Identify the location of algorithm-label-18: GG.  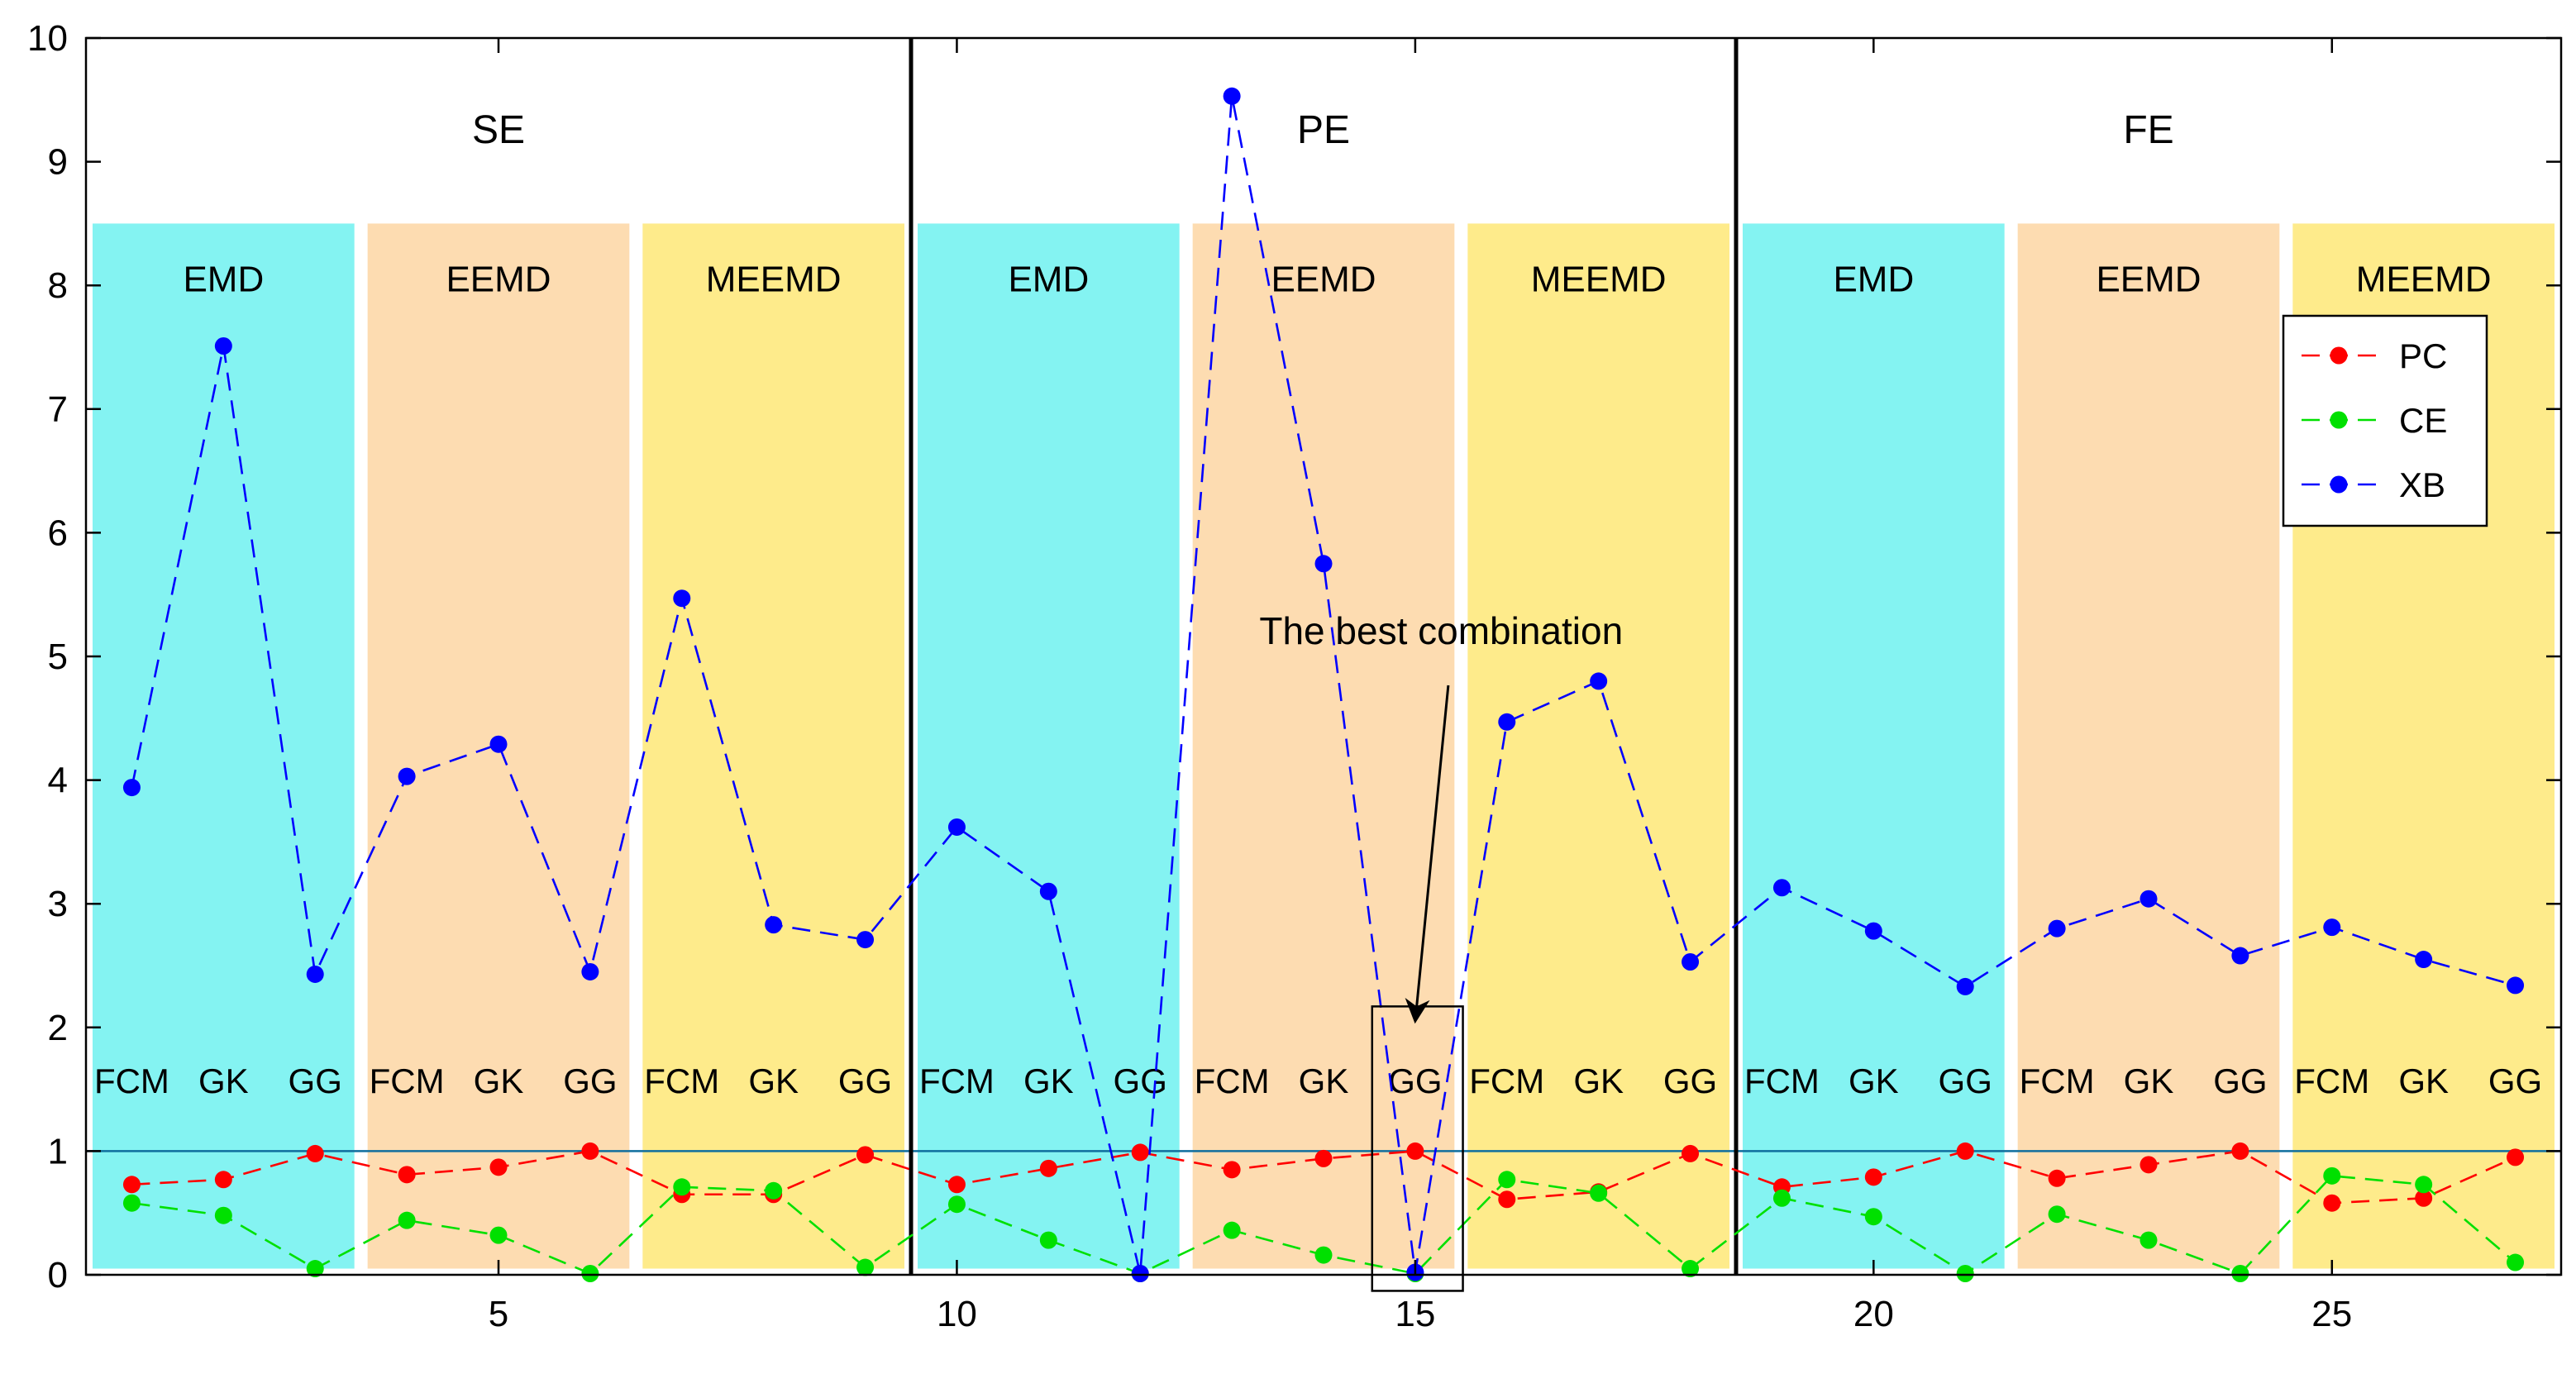
(1690, 1081).